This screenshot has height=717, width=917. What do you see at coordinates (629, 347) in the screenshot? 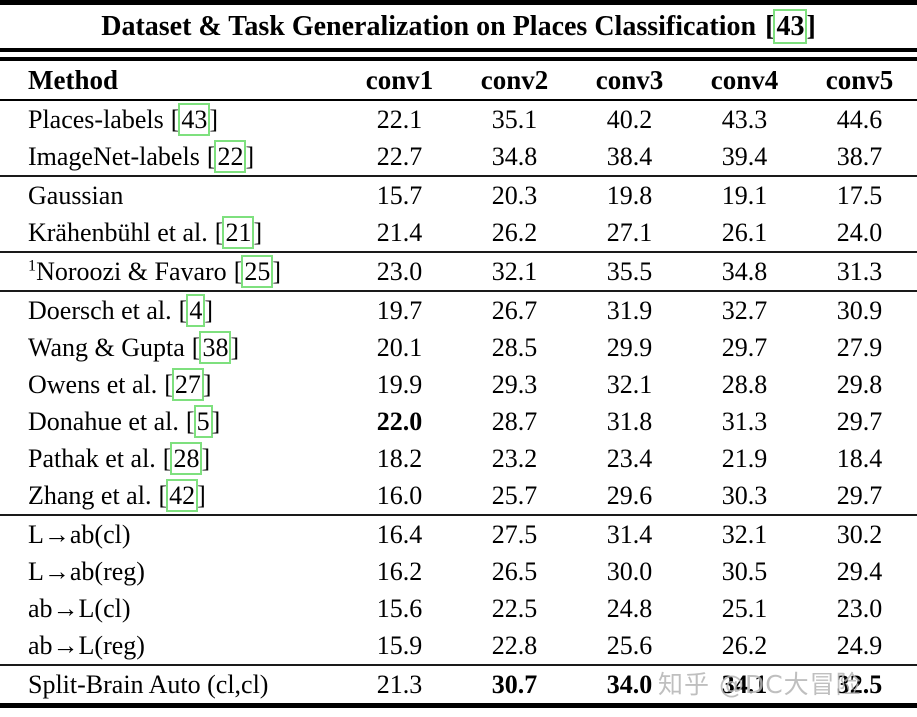
I see `value-cell: 29.9` at bounding box center [629, 347].